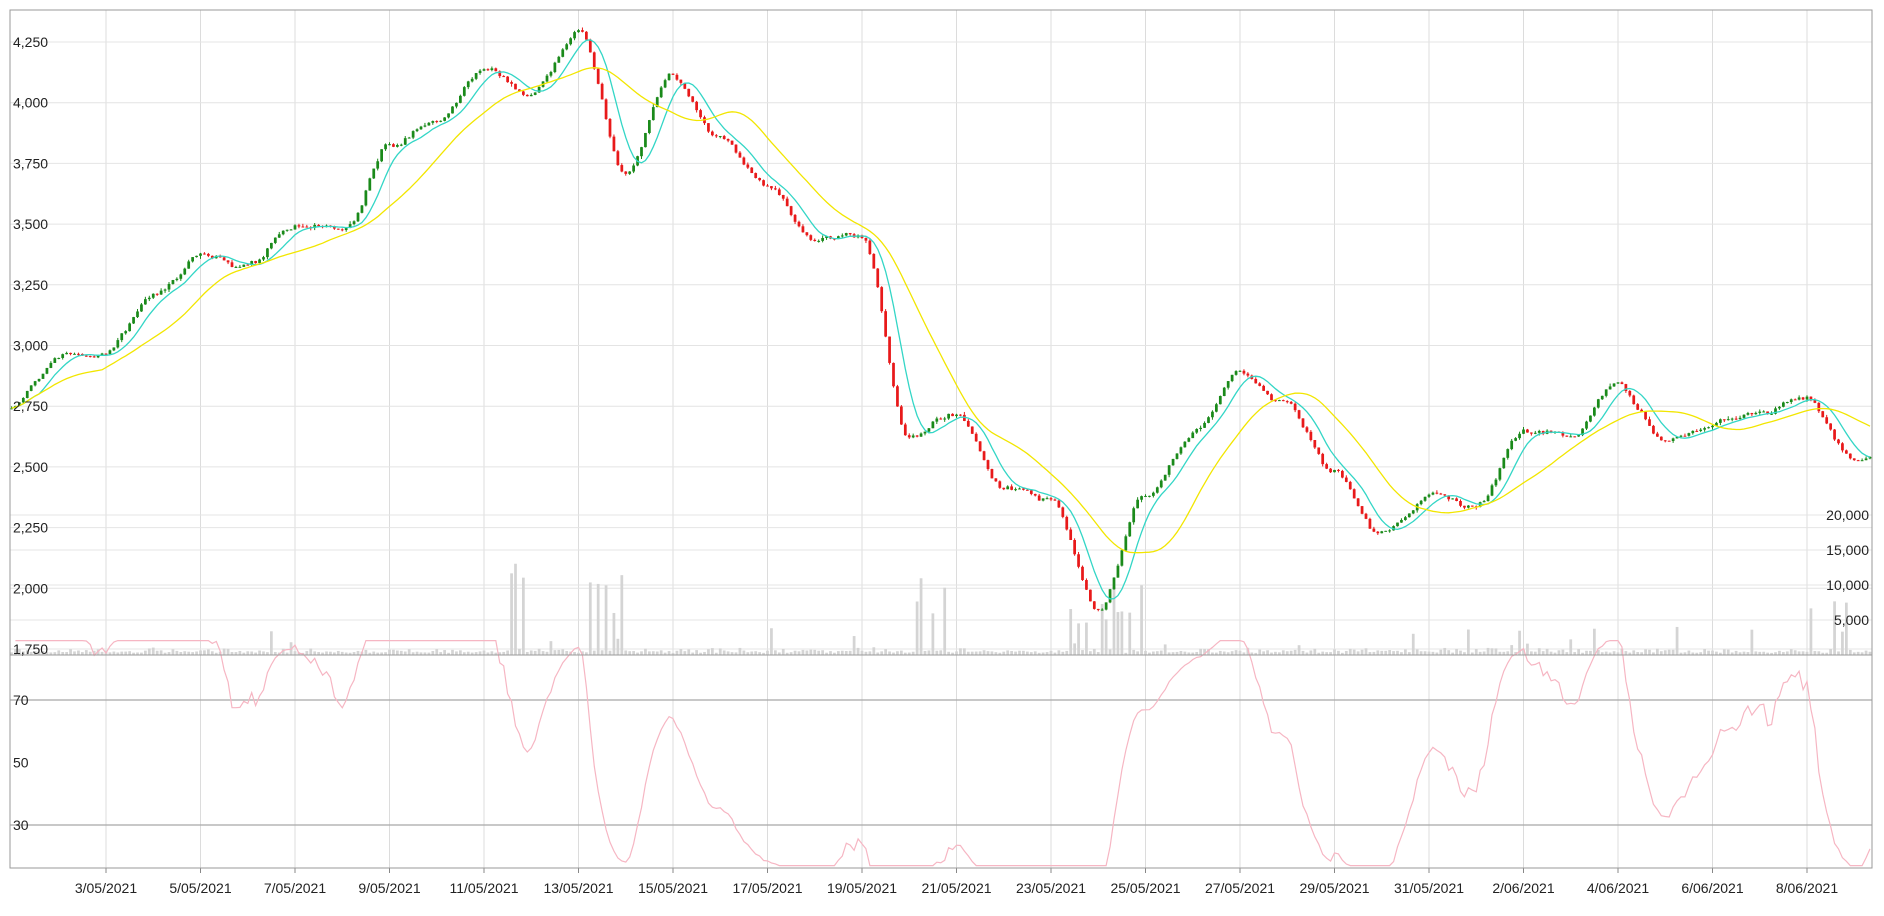 The height and width of the screenshot is (916, 1884). Describe the element at coordinates (578, 888) in the screenshot. I see `x-tick-label: 13/05/2021` at that location.